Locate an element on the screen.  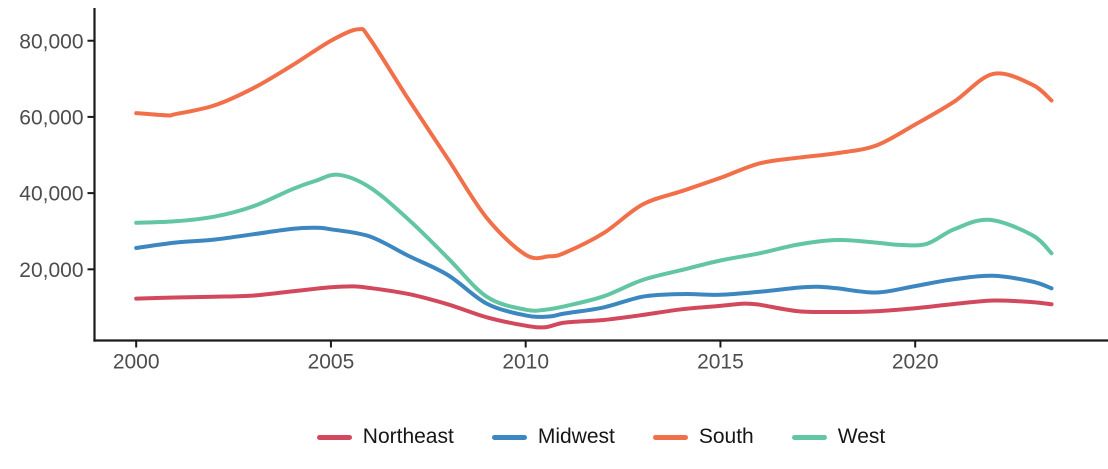
legend-line-swatch-west is located at coordinates (809, 437).